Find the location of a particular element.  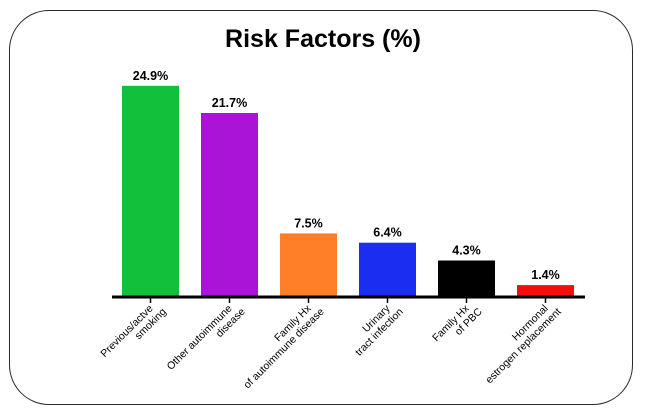

data-label-6: 1.4% is located at coordinates (545, 275).